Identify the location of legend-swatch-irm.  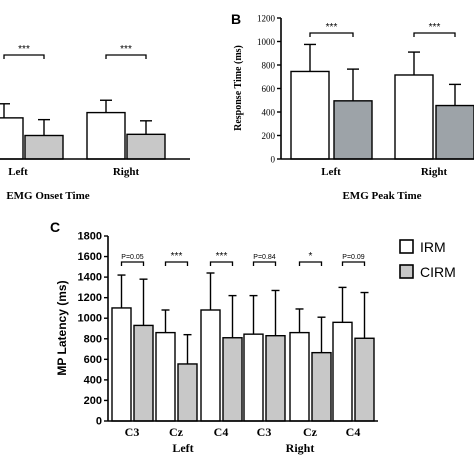
(406, 246).